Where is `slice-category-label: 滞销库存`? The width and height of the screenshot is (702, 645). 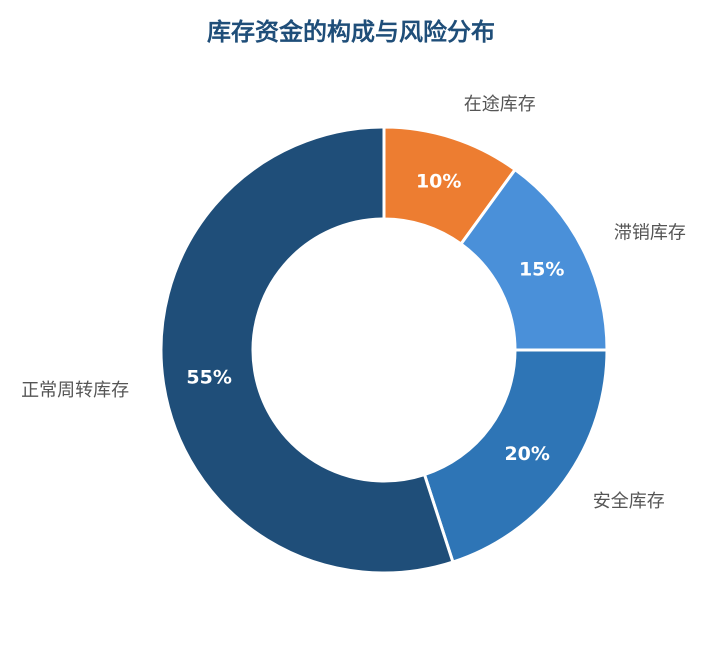
slice-category-label: 滞销库存 is located at coordinates (650, 232).